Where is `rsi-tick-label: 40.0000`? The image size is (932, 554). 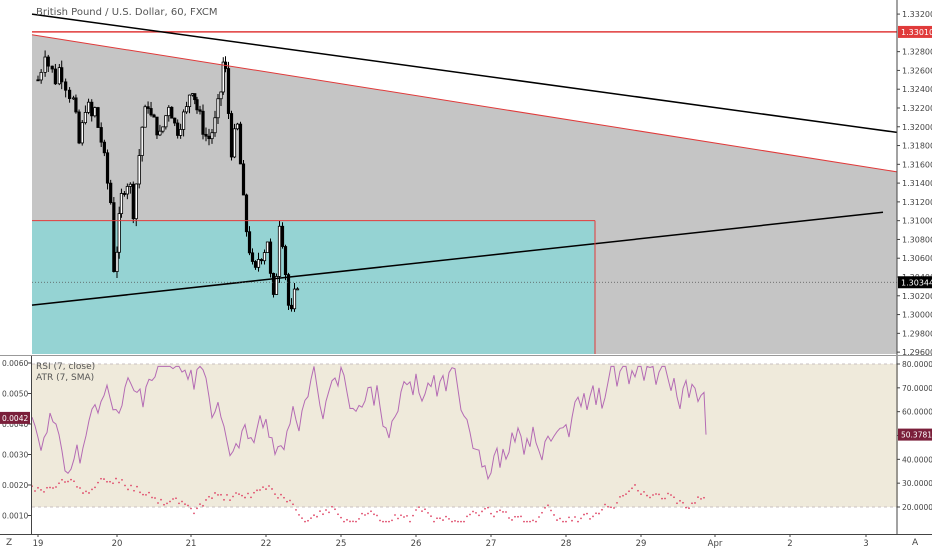 rsi-tick-label: 40.0000 is located at coordinates (917, 459).